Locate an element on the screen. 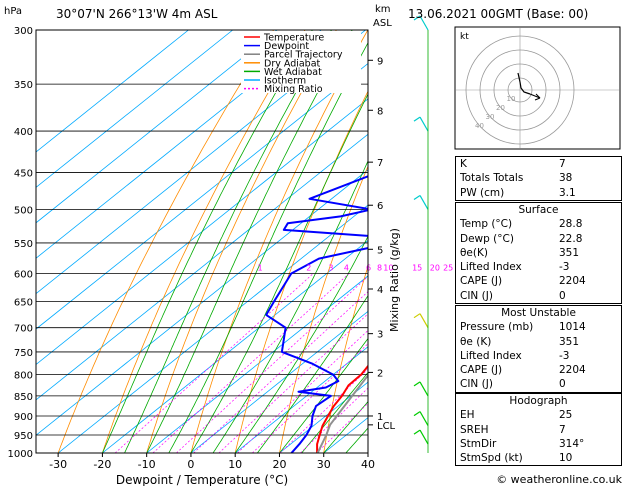 Image resolution: width=629 pixels, height=486 pixels. most-unstable-row: CIN (J) 0 is located at coordinates (513, 384).